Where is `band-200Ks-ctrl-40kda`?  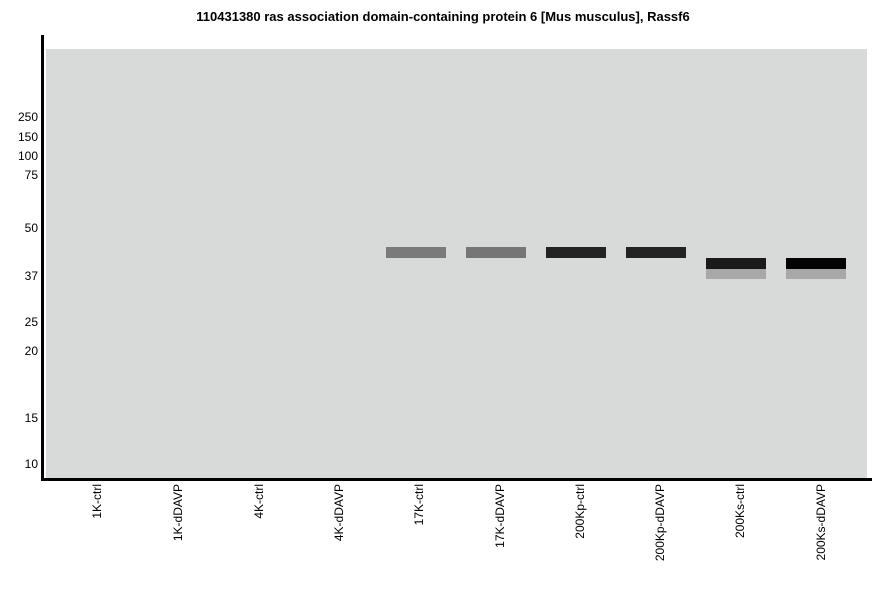 band-200Ks-ctrl-40kda is located at coordinates (736, 263).